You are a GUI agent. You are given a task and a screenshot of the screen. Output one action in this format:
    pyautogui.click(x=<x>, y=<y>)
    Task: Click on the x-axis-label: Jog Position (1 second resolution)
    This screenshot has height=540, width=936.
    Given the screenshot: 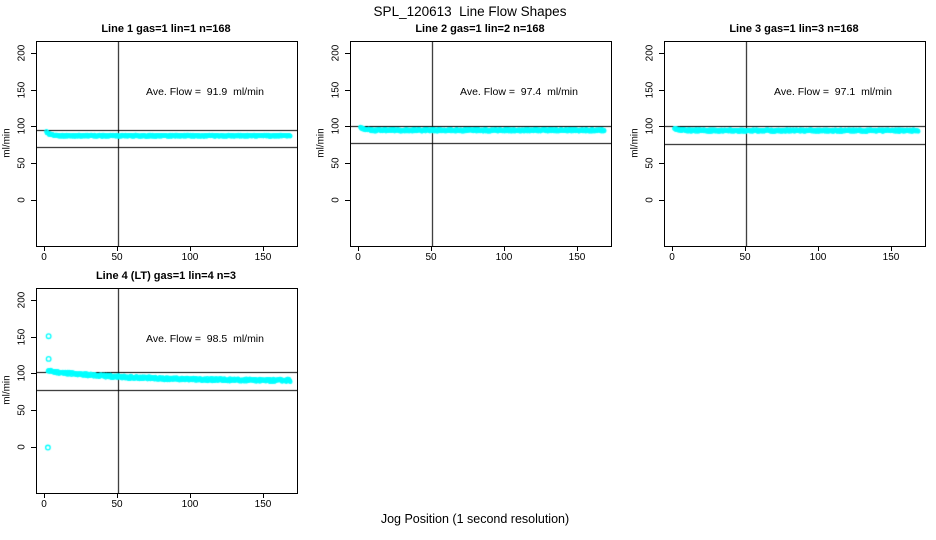 What is the action you would take?
    pyautogui.click(x=475, y=519)
    